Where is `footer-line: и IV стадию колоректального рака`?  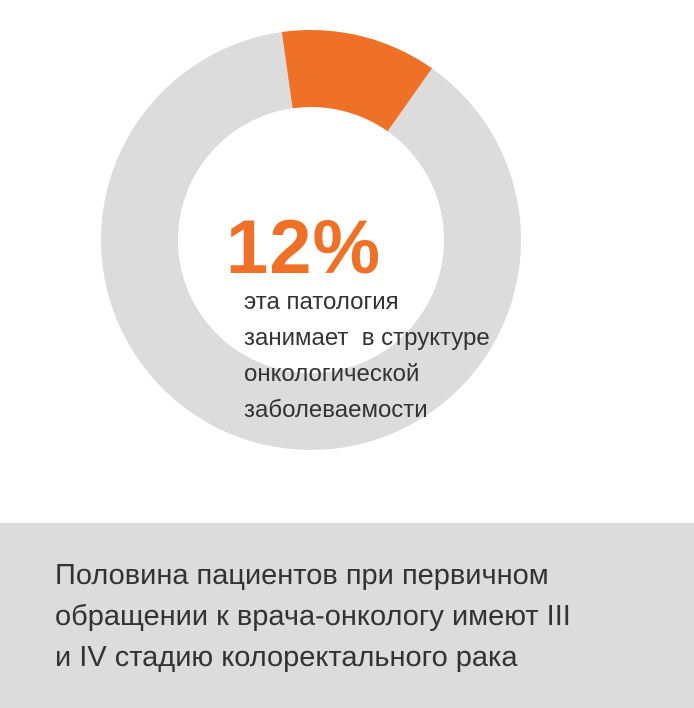
footer-line: и IV стадию колоректального рака is located at coordinates (286, 657).